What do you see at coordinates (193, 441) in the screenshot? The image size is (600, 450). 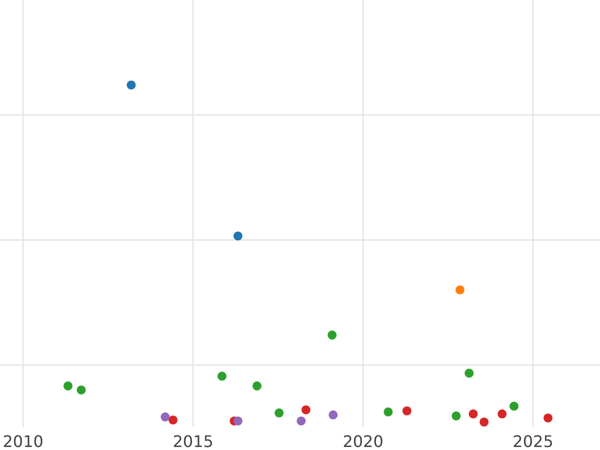 I see `x-tick-label: 2015` at bounding box center [193, 441].